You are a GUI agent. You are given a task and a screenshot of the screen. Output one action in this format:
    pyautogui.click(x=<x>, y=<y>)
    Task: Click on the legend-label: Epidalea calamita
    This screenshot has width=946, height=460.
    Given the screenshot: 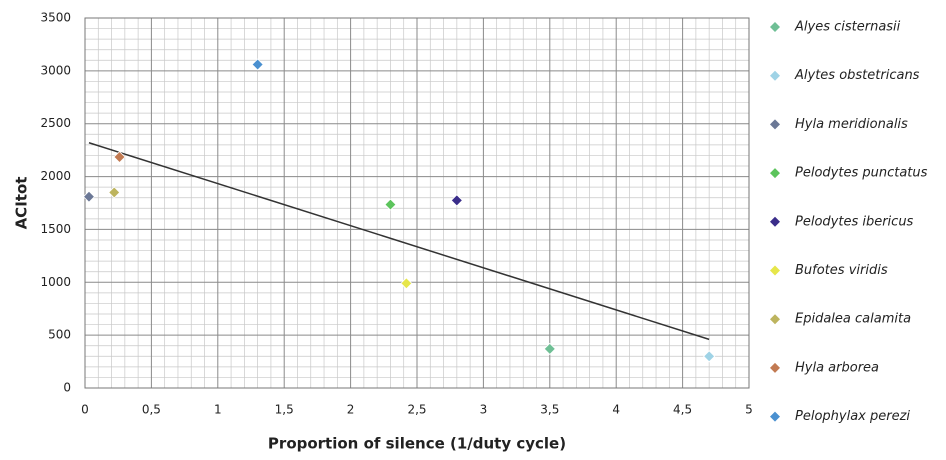 What is the action you would take?
    pyautogui.click(x=853, y=319)
    